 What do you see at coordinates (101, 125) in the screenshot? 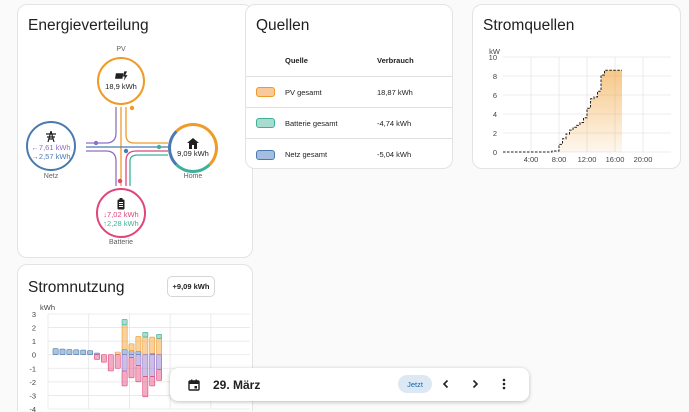
I see `pv-to-grid-flow` at bounding box center [101, 125].